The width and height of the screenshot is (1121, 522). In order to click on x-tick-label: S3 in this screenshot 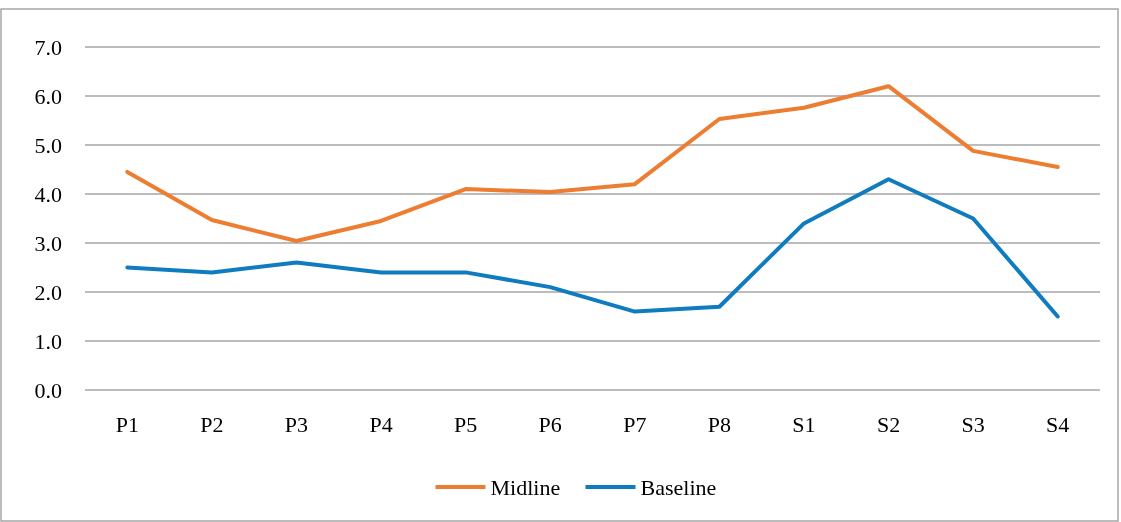, I will do `click(973, 424)`.